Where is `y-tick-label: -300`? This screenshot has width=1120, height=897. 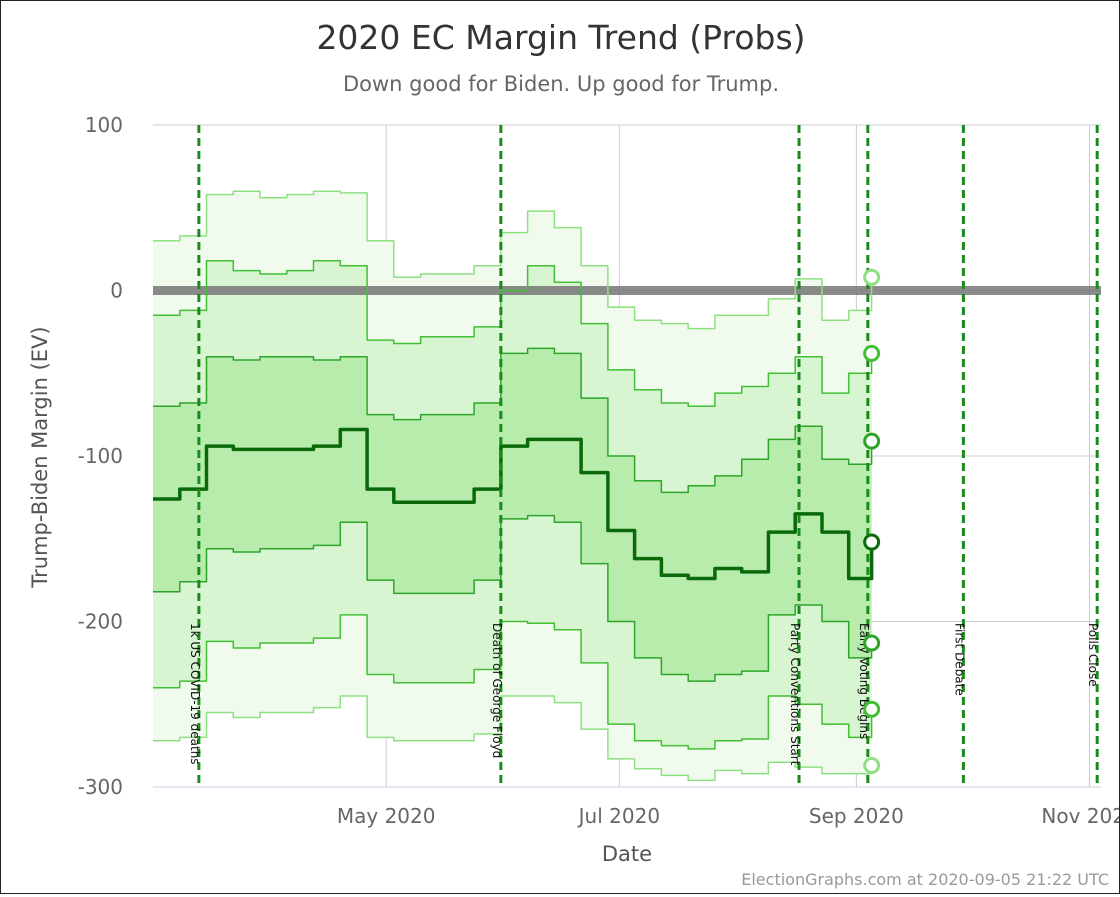
y-tick-label: -300 is located at coordinates (100, 787).